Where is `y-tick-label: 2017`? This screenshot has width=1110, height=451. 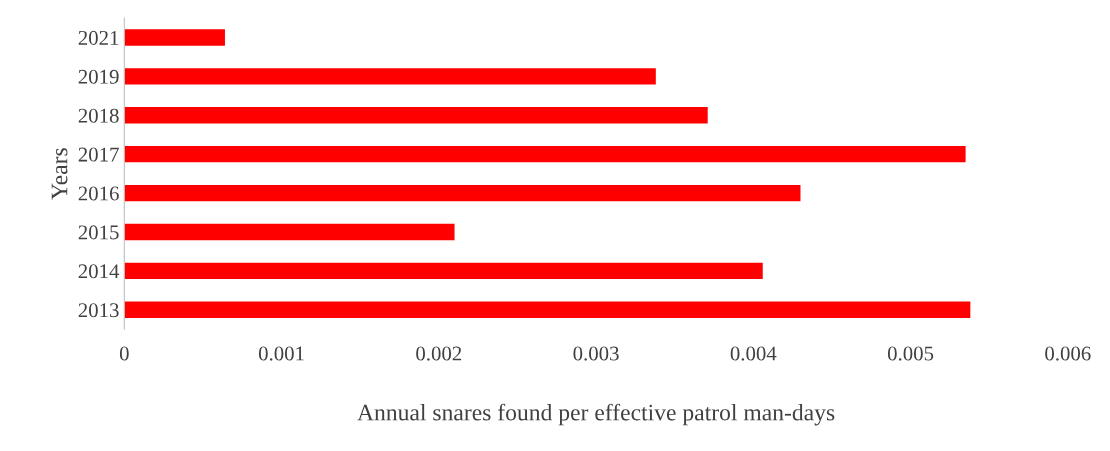
y-tick-label: 2017 is located at coordinates (98, 154).